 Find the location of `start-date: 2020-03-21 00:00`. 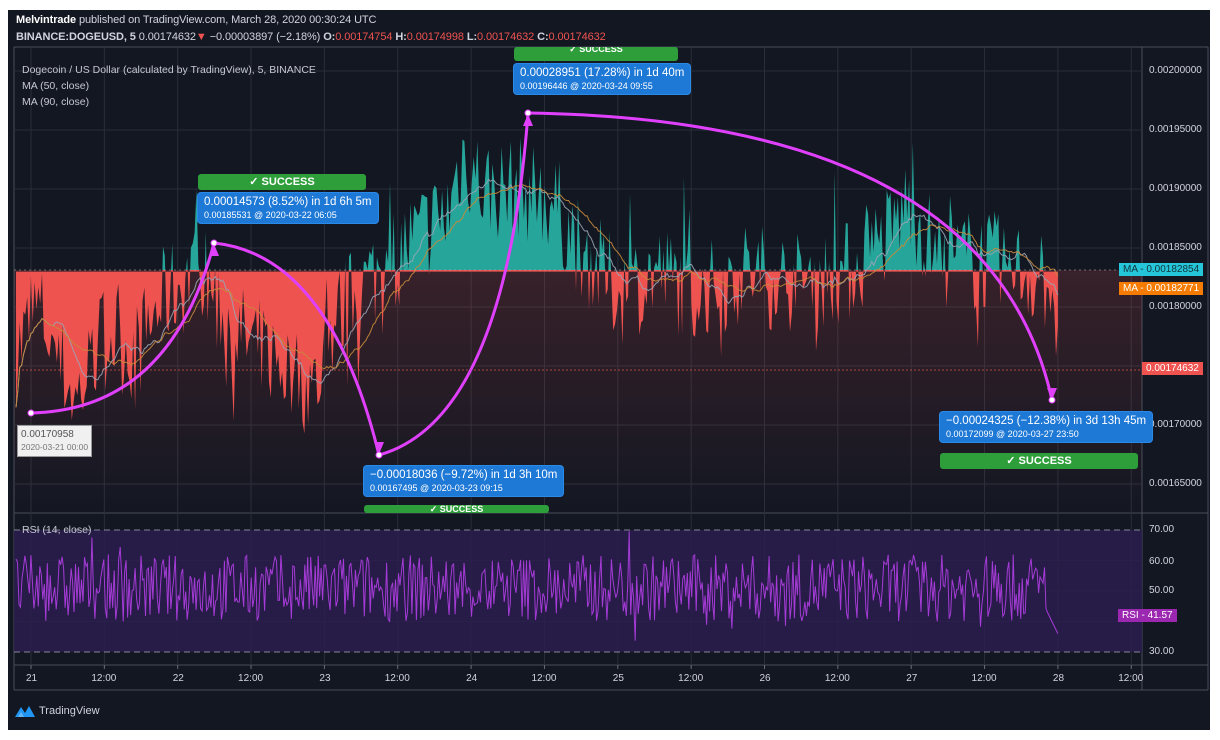

start-date: 2020-03-21 00:00 is located at coordinates (55, 447).